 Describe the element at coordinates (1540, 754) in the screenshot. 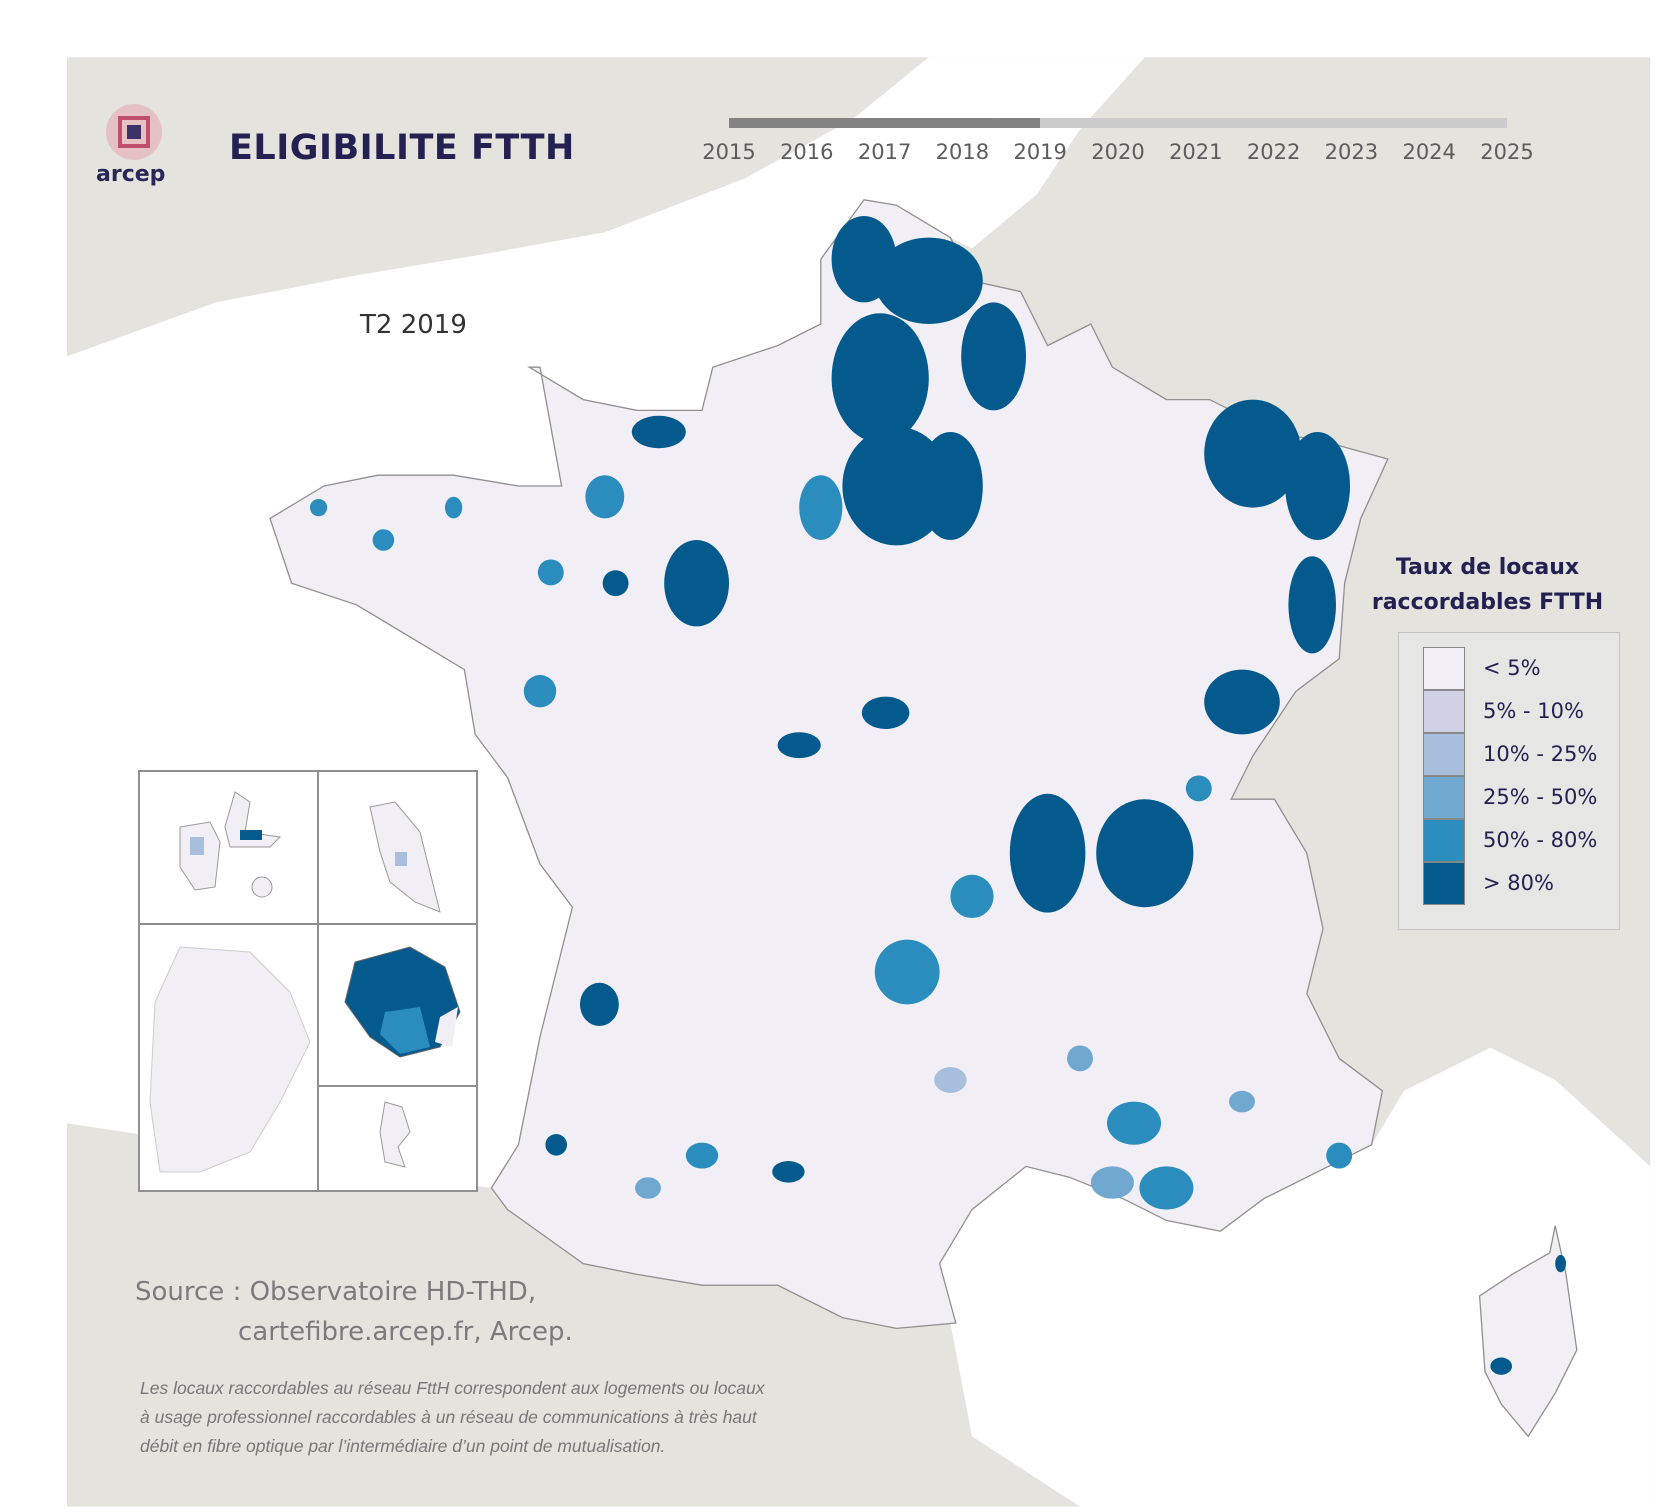

I see `legend-label: 10% - 25%` at that location.